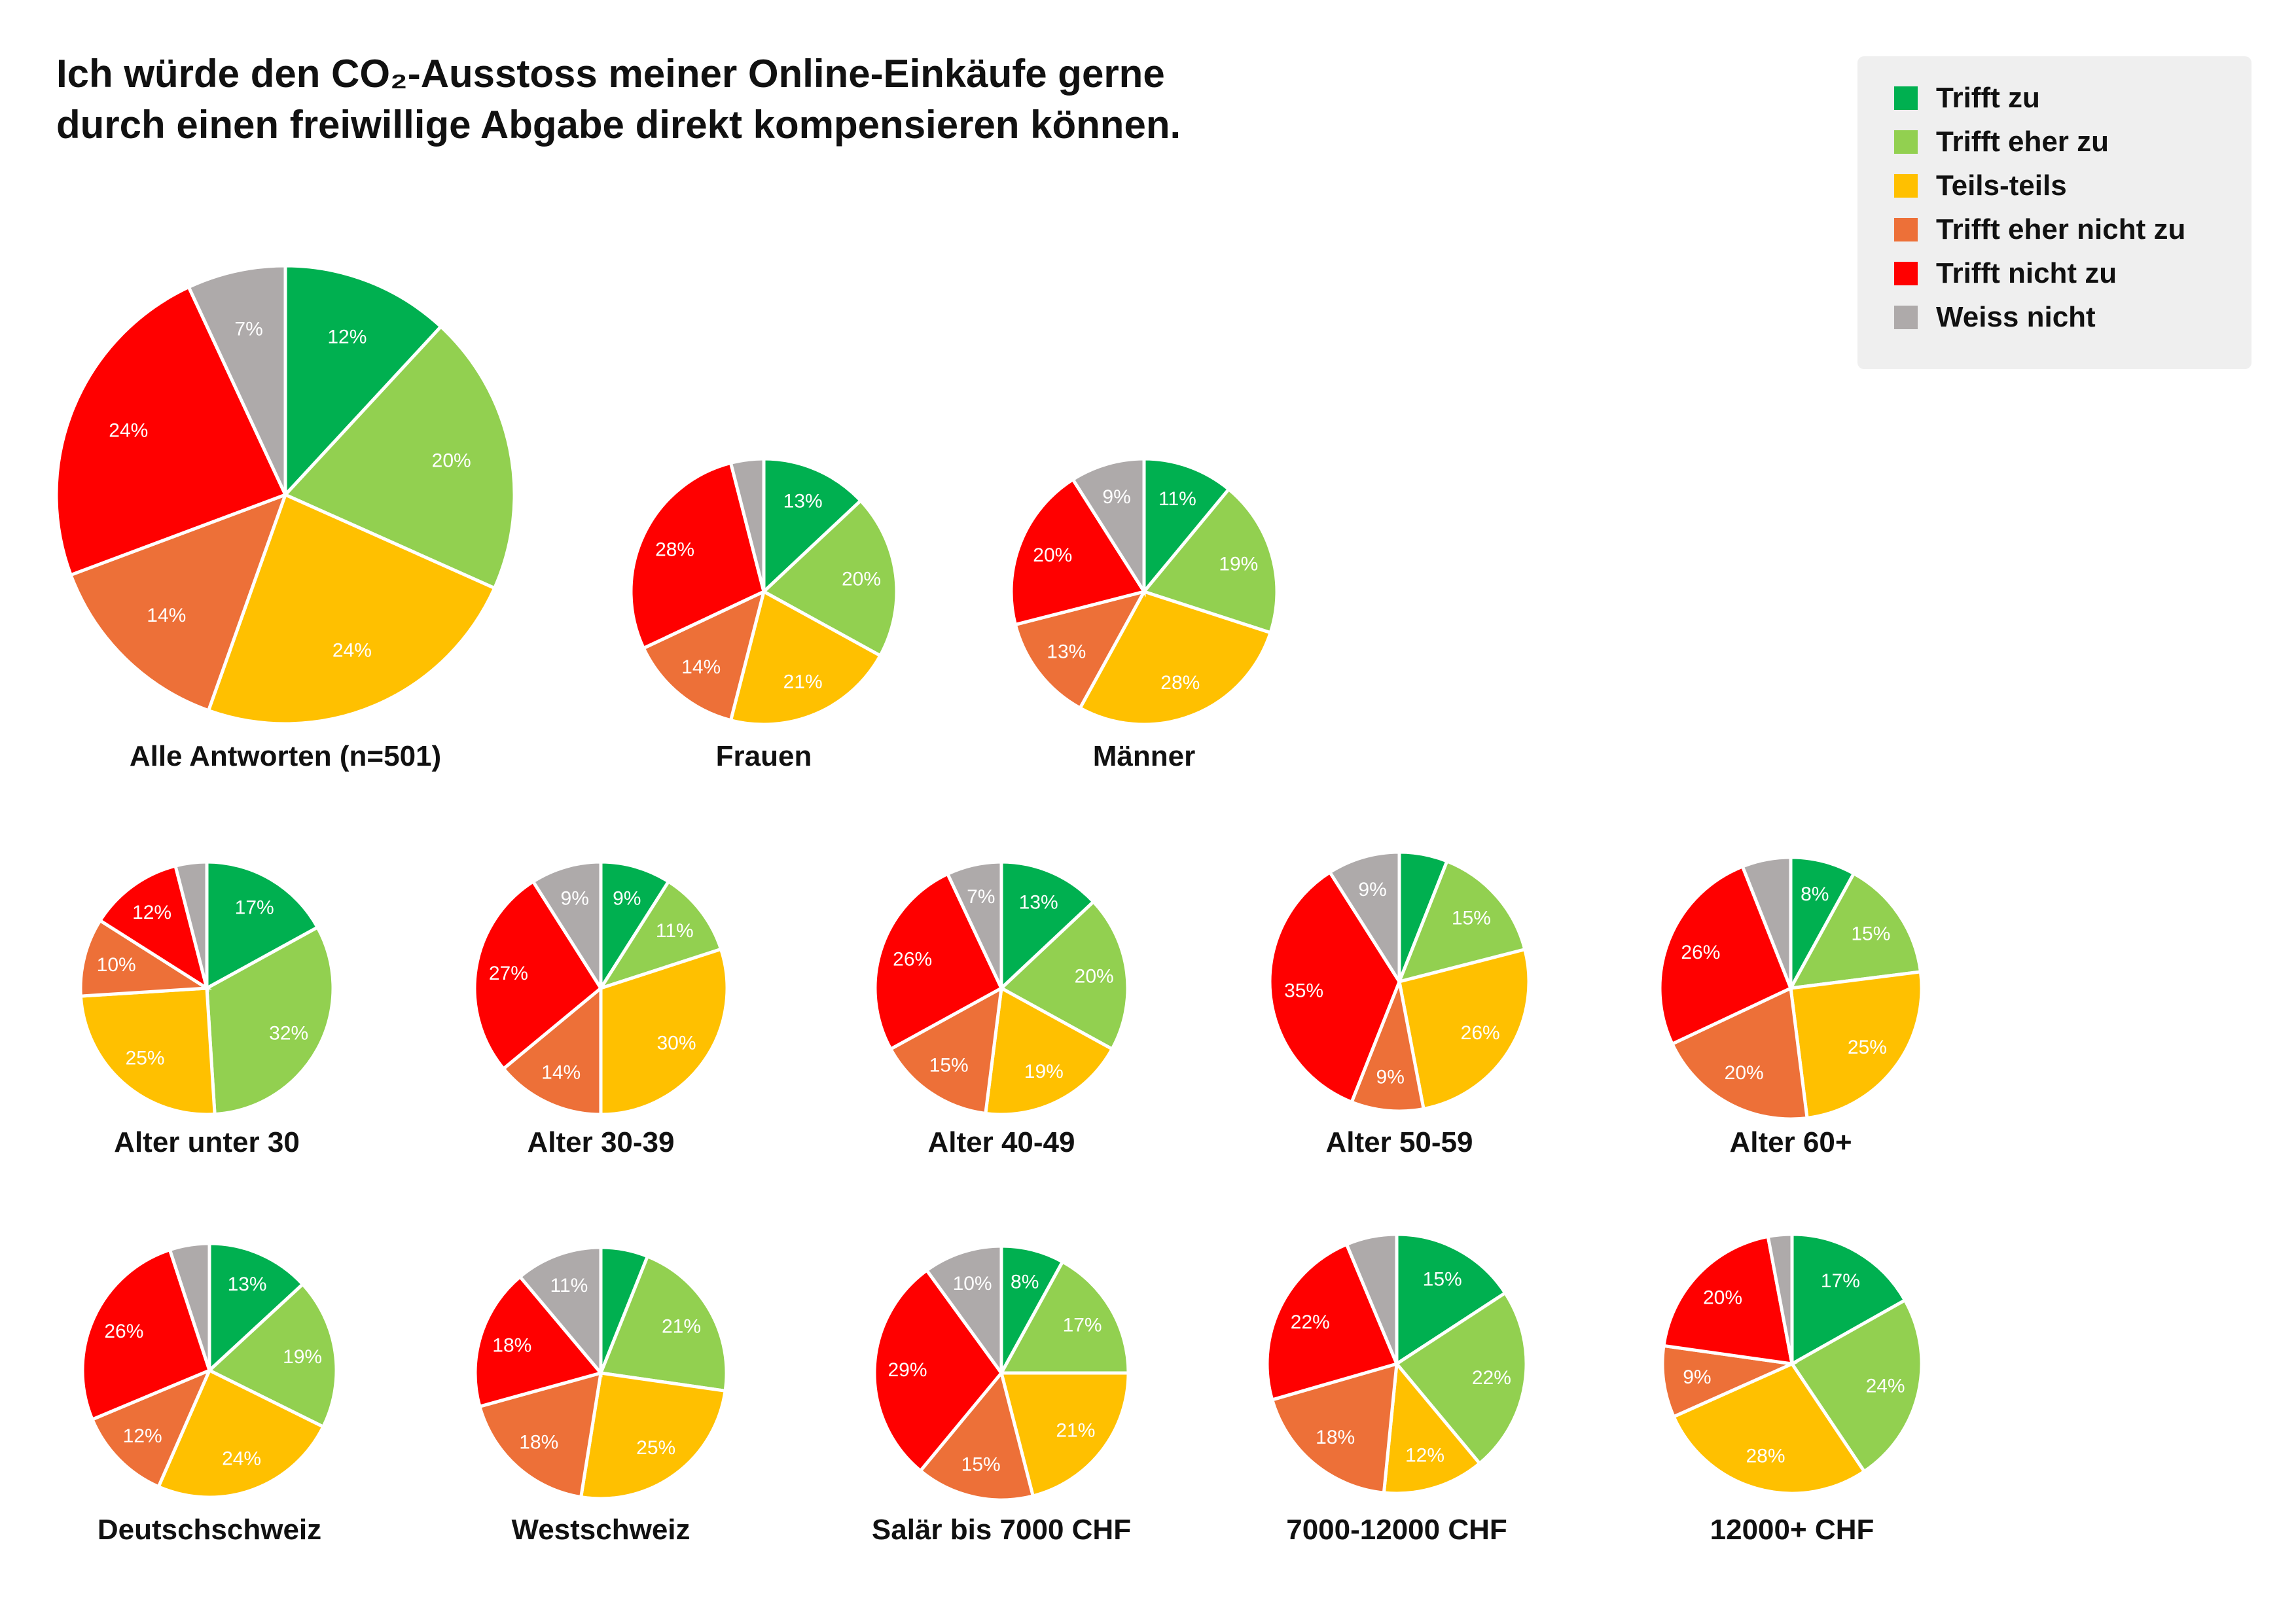  What do you see at coordinates (210, 1530) in the screenshot?
I see `pie-title: Deutschschweiz` at bounding box center [210, 1530].